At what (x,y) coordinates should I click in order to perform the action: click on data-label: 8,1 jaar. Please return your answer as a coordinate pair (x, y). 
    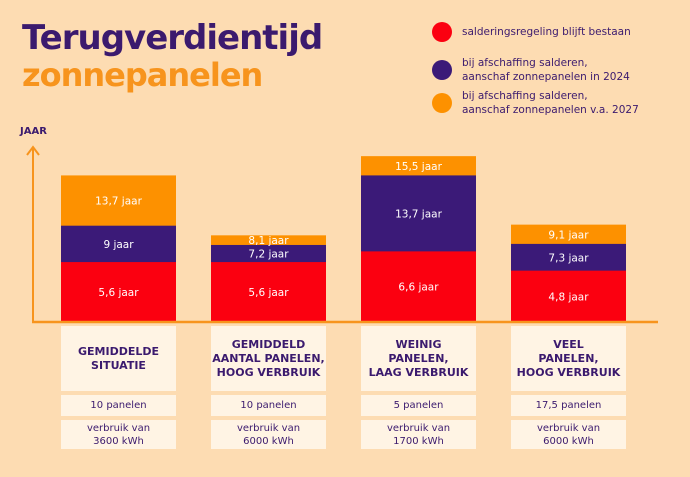
    Looking at the image, I should click on (268, 241).